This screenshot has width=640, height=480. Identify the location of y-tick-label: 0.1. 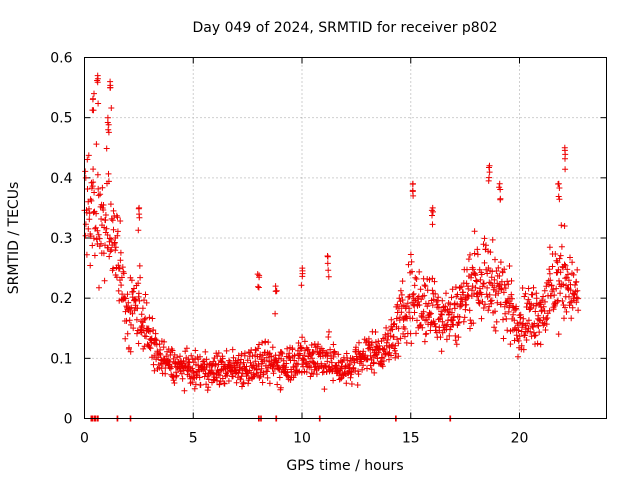
(61, 359).